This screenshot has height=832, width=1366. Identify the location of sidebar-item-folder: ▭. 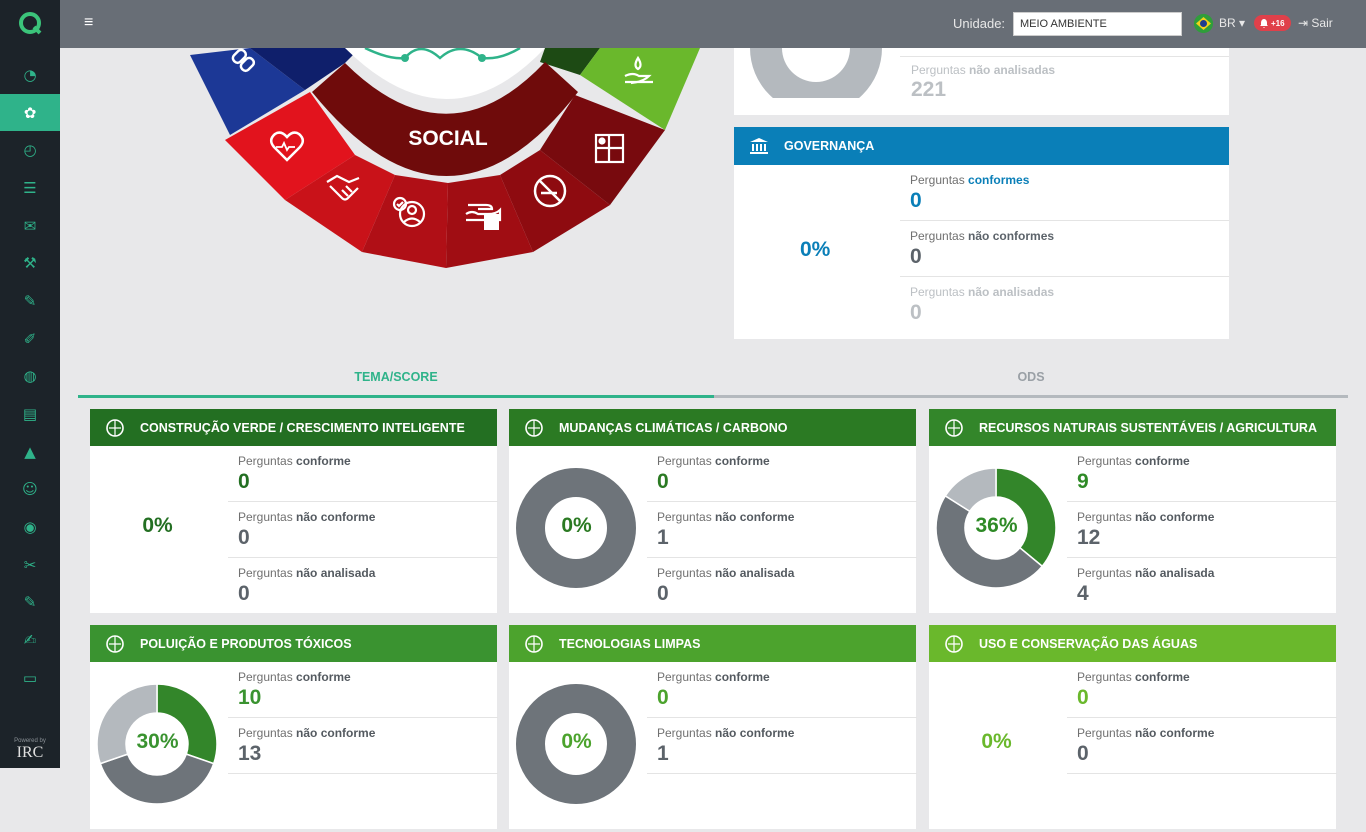
(30, 678).